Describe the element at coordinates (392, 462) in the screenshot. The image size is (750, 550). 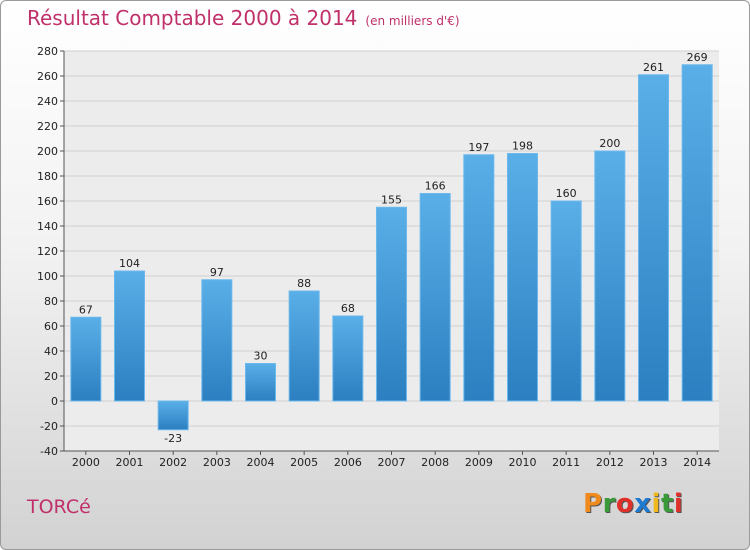
I see `x-tick-label: 2007` at that location.